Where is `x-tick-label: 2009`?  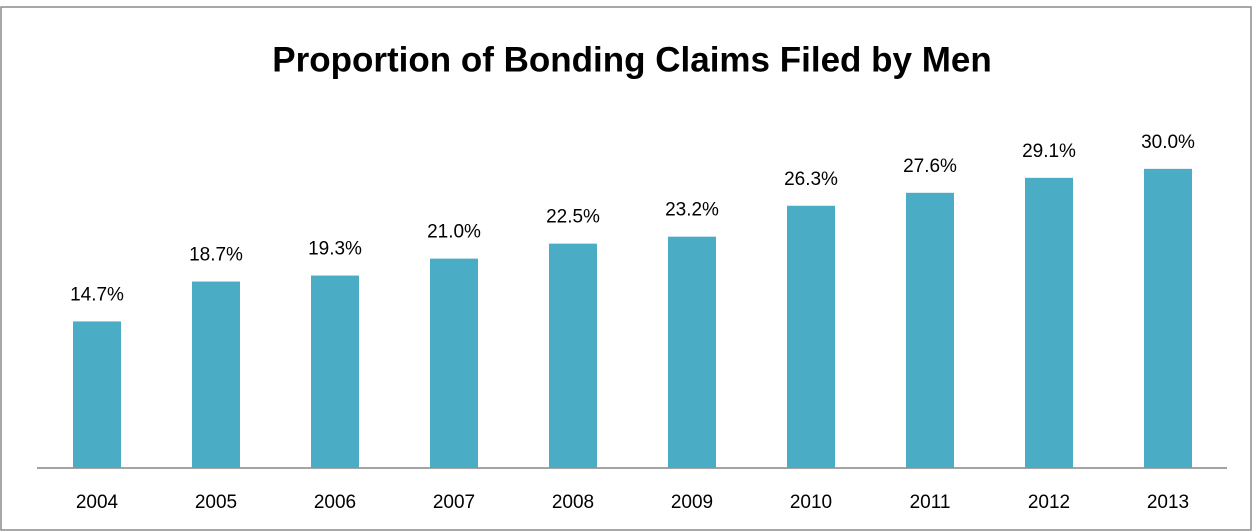
x-tick-label: 2009 is located at coordinates (692, 502).